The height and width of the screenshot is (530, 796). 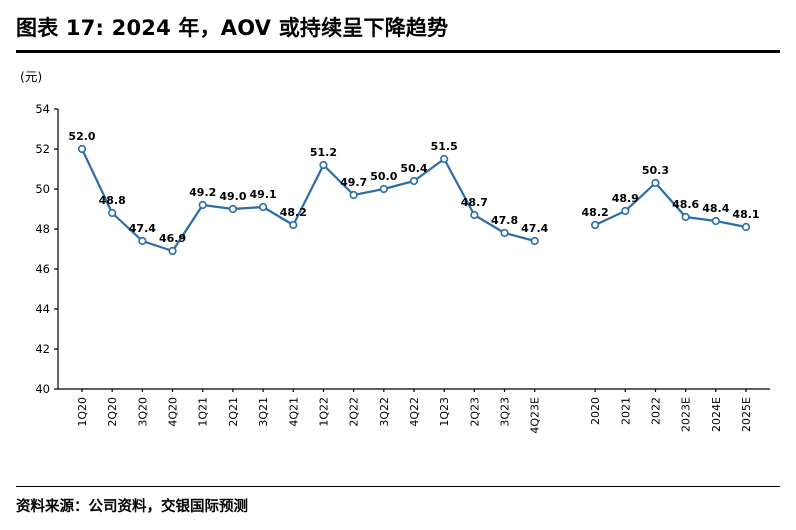 I want to click on svg-text: 54, so click(x=42, y=109).